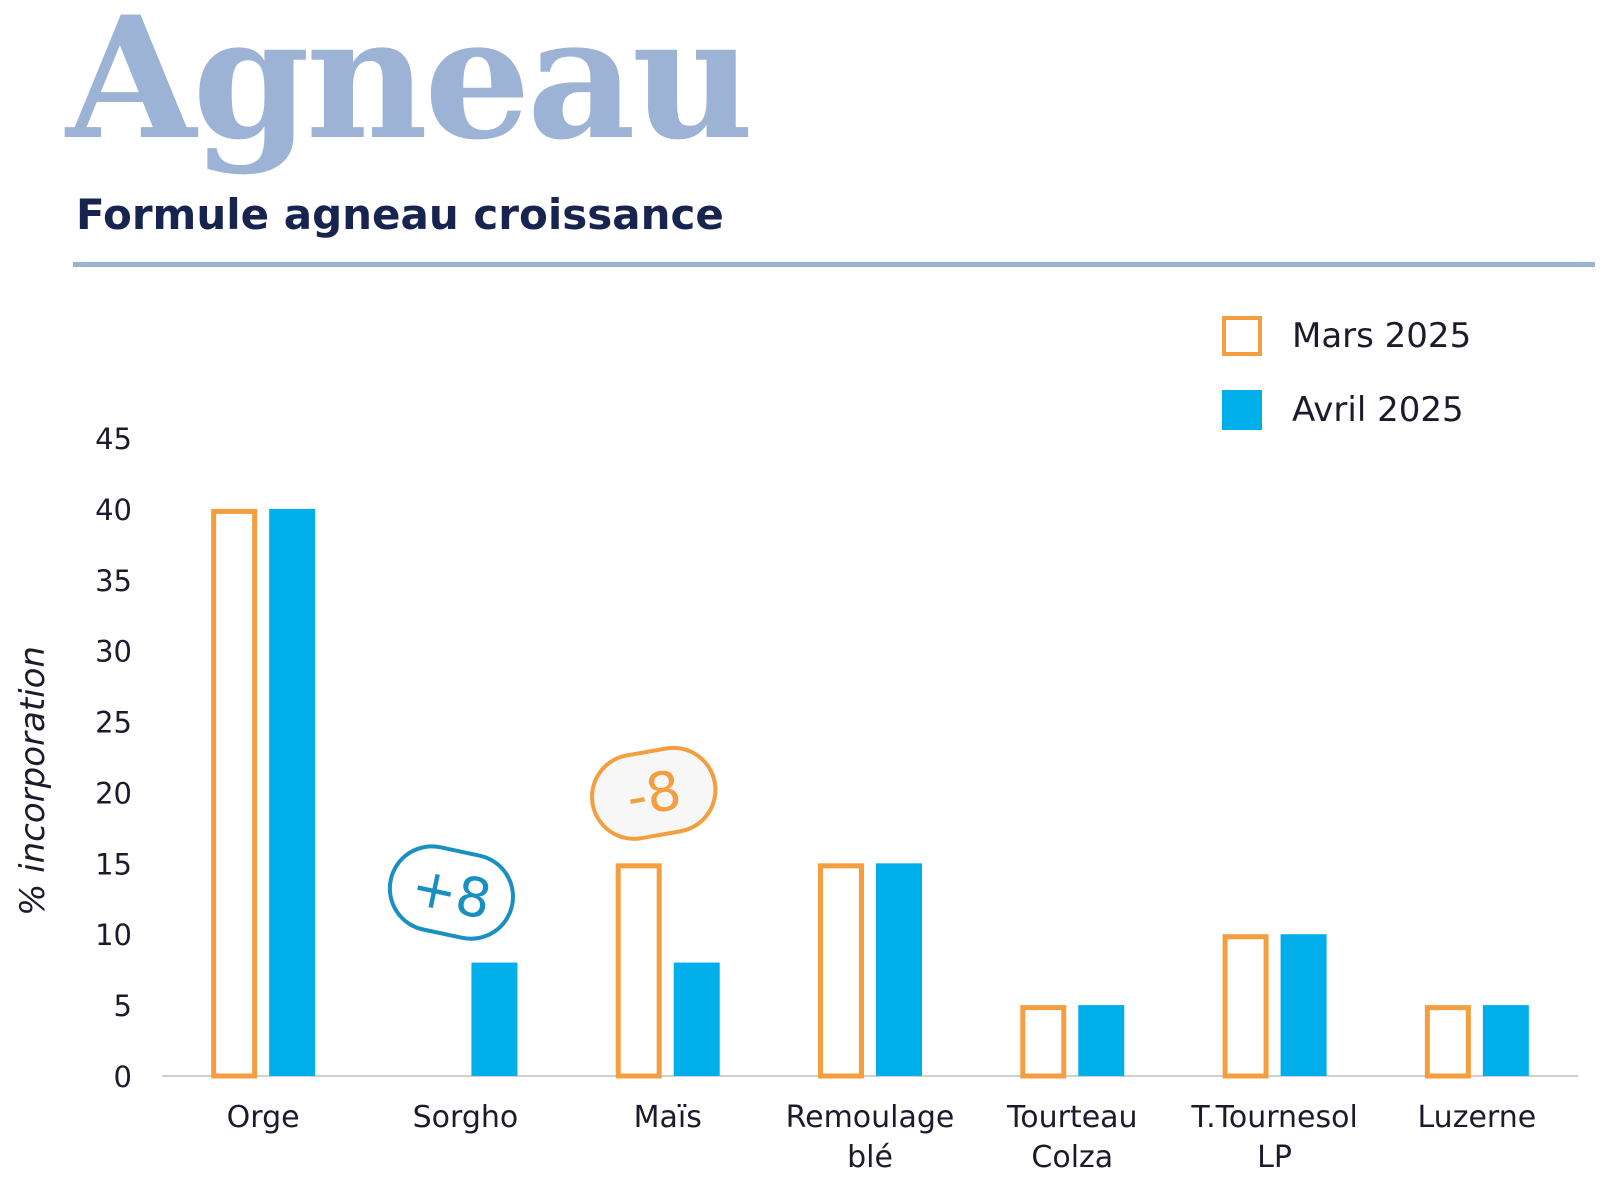  What do you see at coordinates (870, 1157) in the screenshot?
I see `x-tick-label: blé` at bounding box center [870, 1157].